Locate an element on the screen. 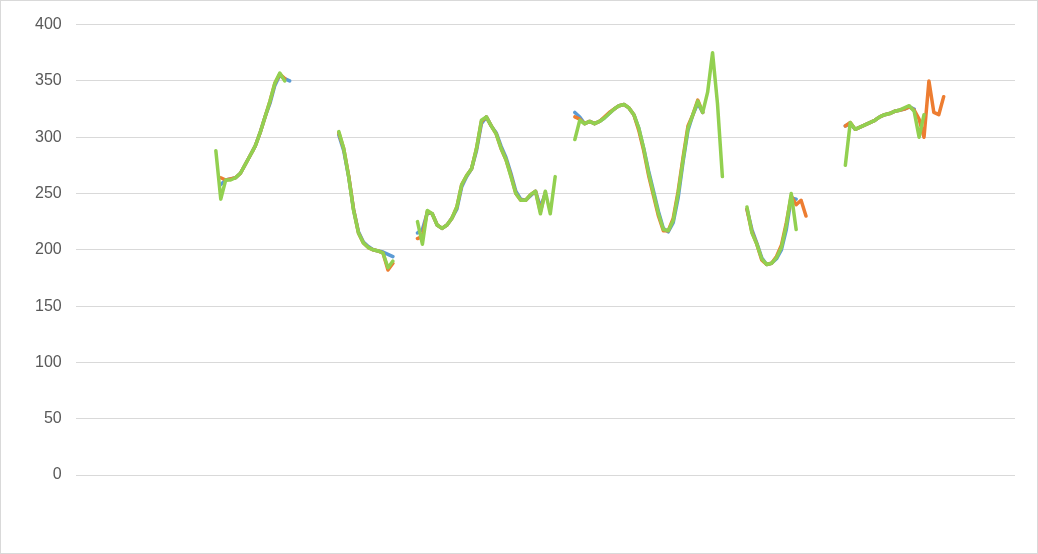 Image resolution: width=1038 pixels, height=554 pixels. y-tick-label: 150 is located at coordinates (48, 305).